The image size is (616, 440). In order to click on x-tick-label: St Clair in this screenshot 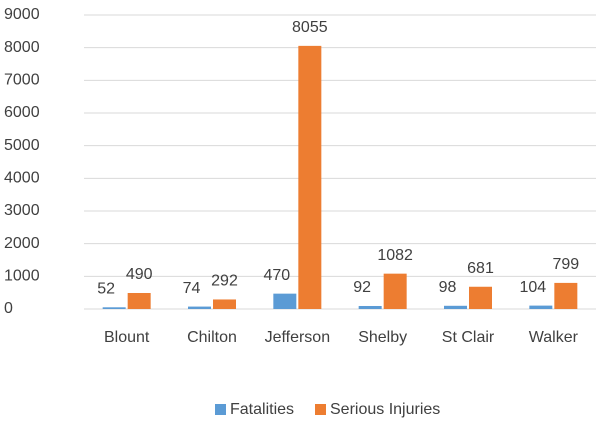, I will do `click(468, 337)`.